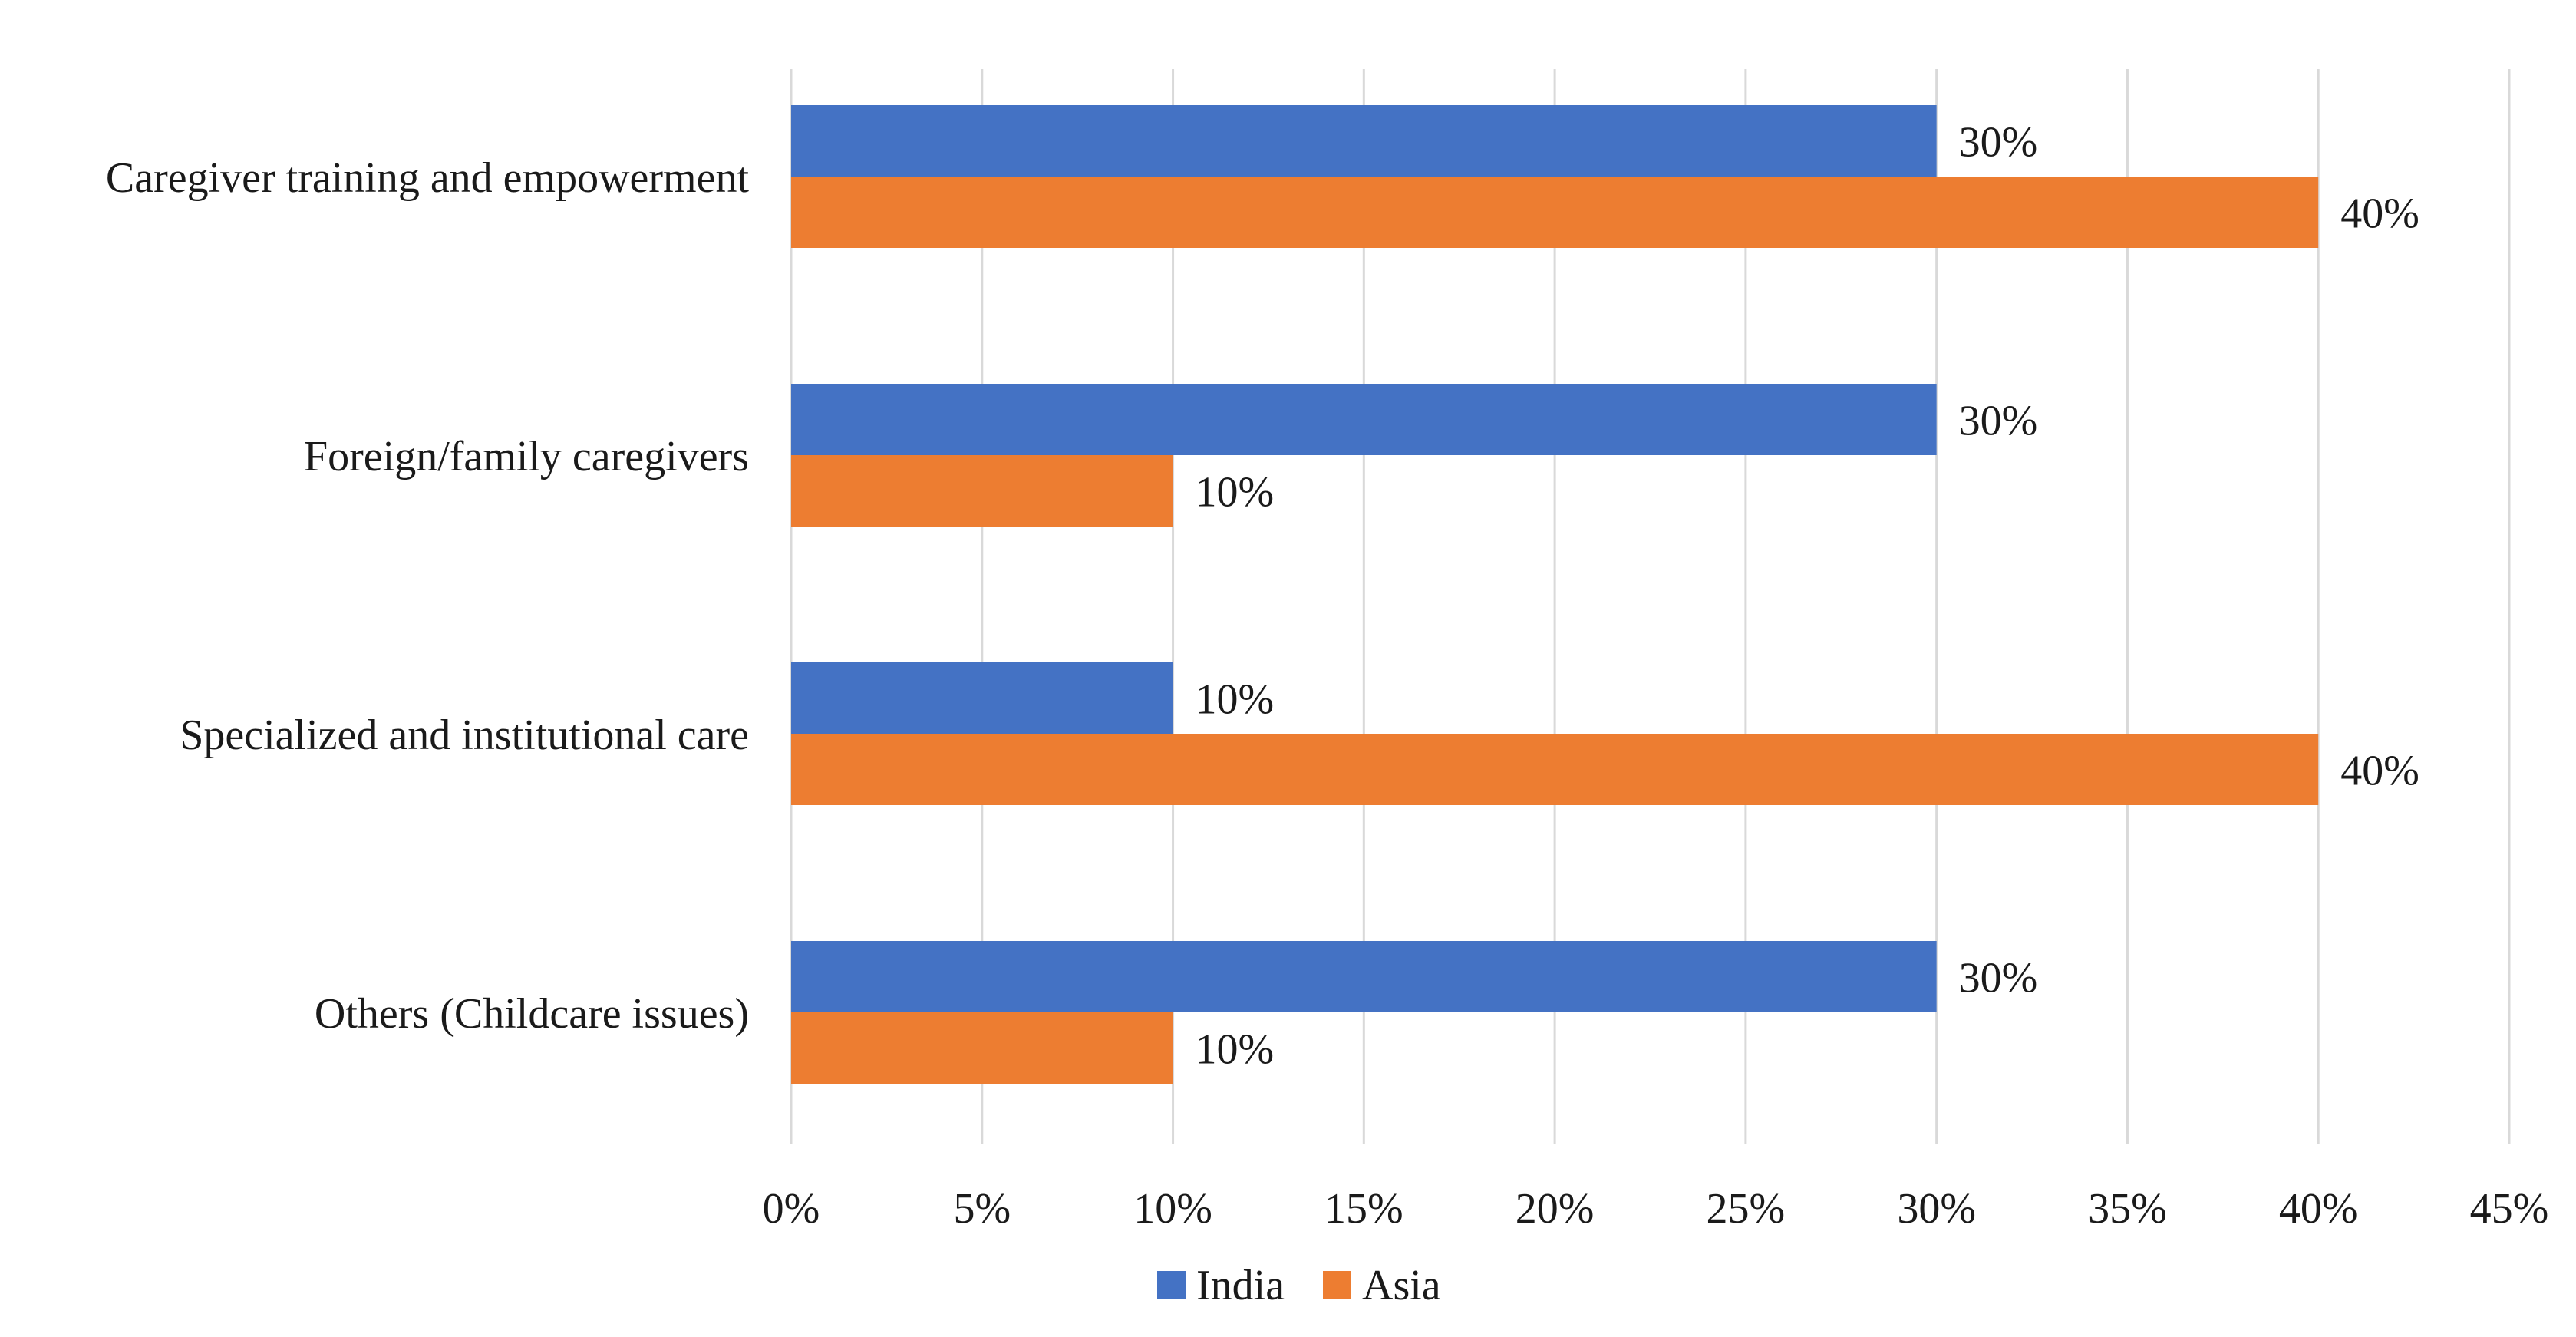 This screenshot has height=1337, width=2576. What do you see at coordinates (428, 178) in the screenshot?
I see `category-label-caregiver-training-and-empowerment: Caregiver training and empowerment` at bounding box center [428, 178].